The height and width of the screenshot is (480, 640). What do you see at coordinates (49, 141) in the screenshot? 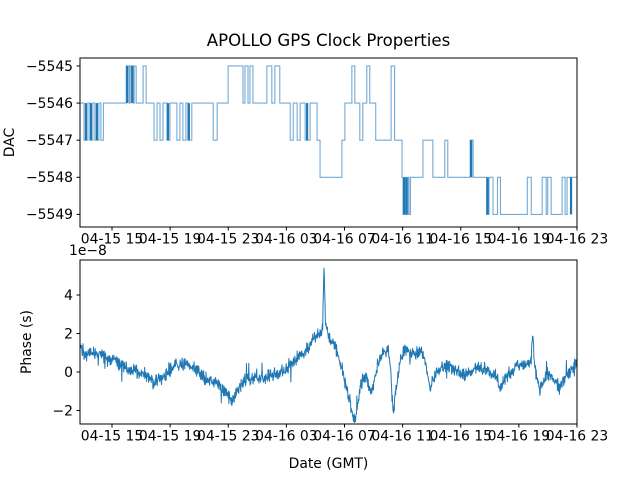
I see `y-tick-label: −5547` at bounding box center [49, 141].